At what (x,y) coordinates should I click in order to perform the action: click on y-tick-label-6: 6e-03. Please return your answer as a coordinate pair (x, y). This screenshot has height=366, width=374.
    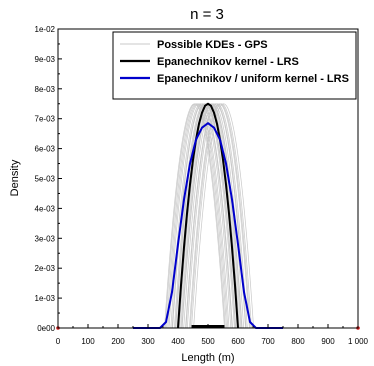
    Looking at the image, I should click on (45, 149).